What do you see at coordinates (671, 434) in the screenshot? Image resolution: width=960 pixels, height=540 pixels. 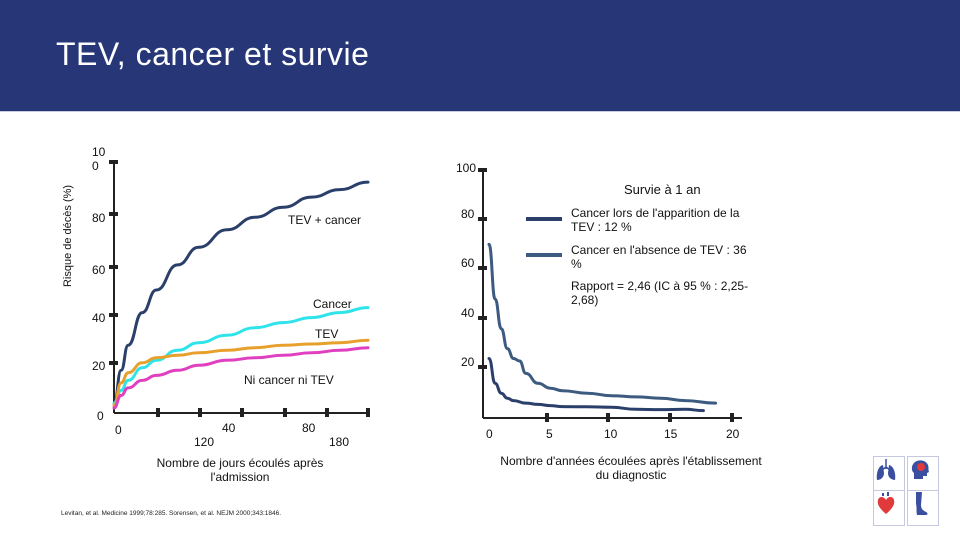 I see `right-x-tick-15: 15` at bounding box center [671, 434].